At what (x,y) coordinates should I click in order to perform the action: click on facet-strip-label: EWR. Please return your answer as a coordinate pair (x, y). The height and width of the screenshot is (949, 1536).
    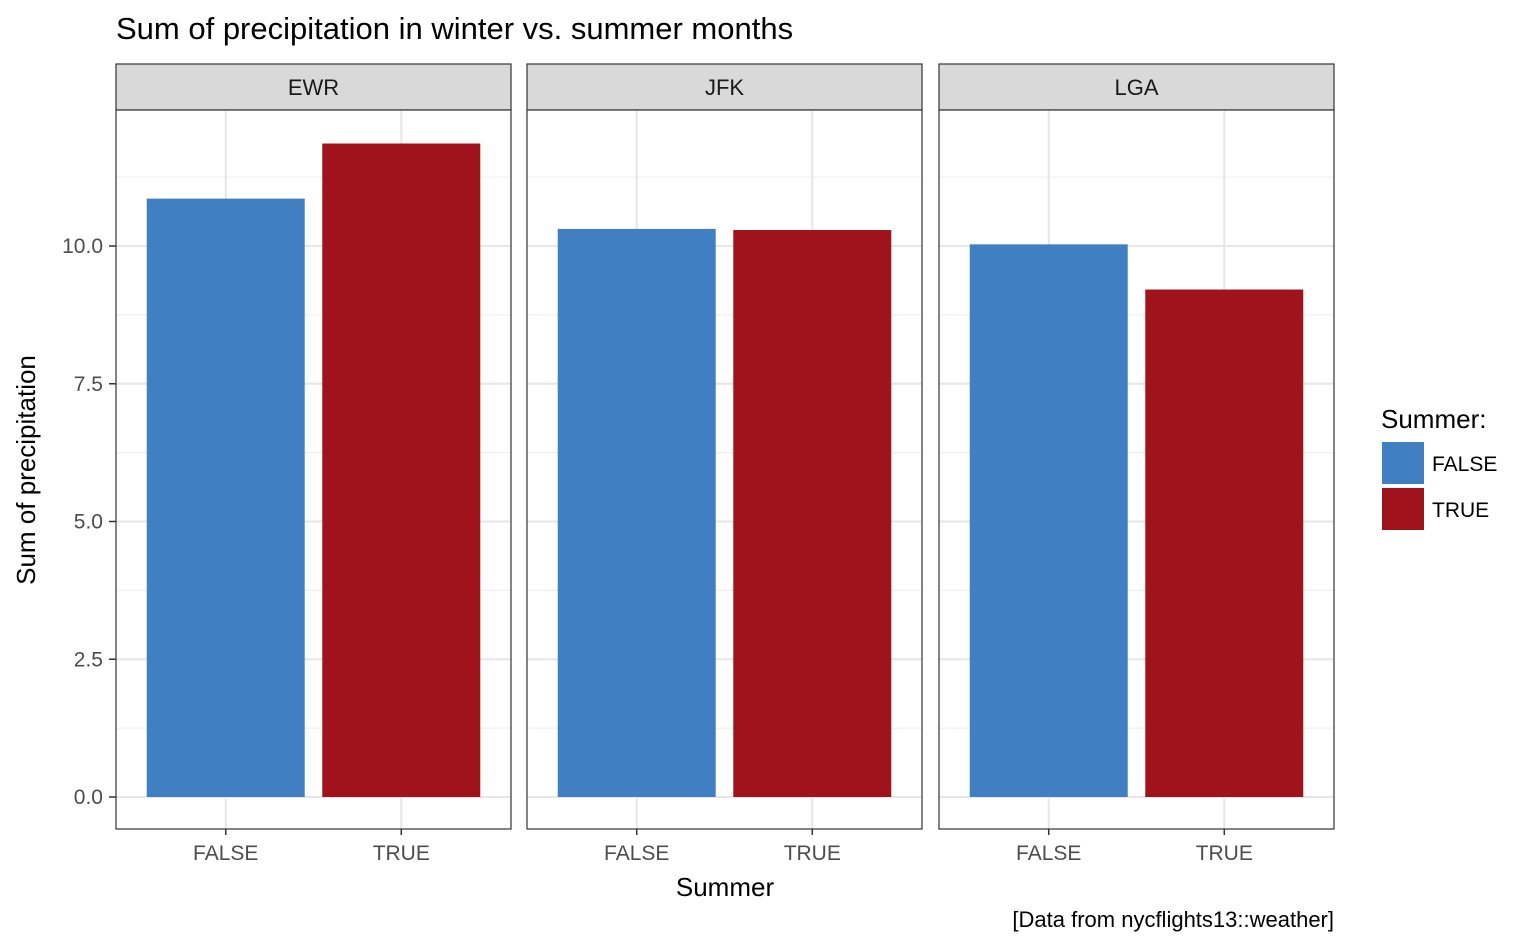
    Looking at the image, I should click on (313, 87).